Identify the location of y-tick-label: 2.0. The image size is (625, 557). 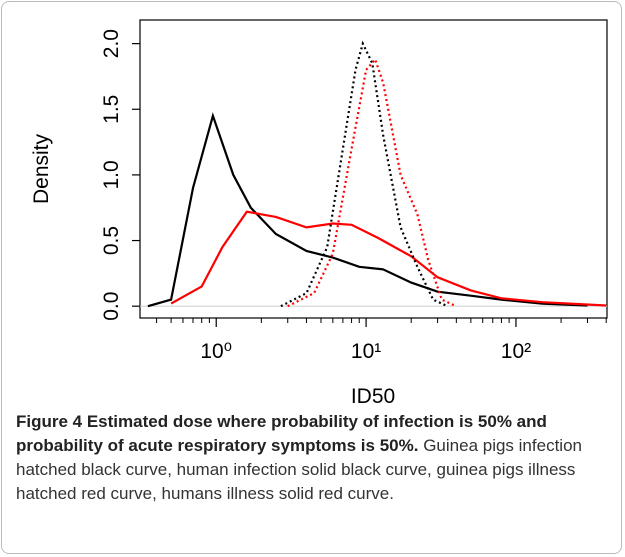
(111, 43).